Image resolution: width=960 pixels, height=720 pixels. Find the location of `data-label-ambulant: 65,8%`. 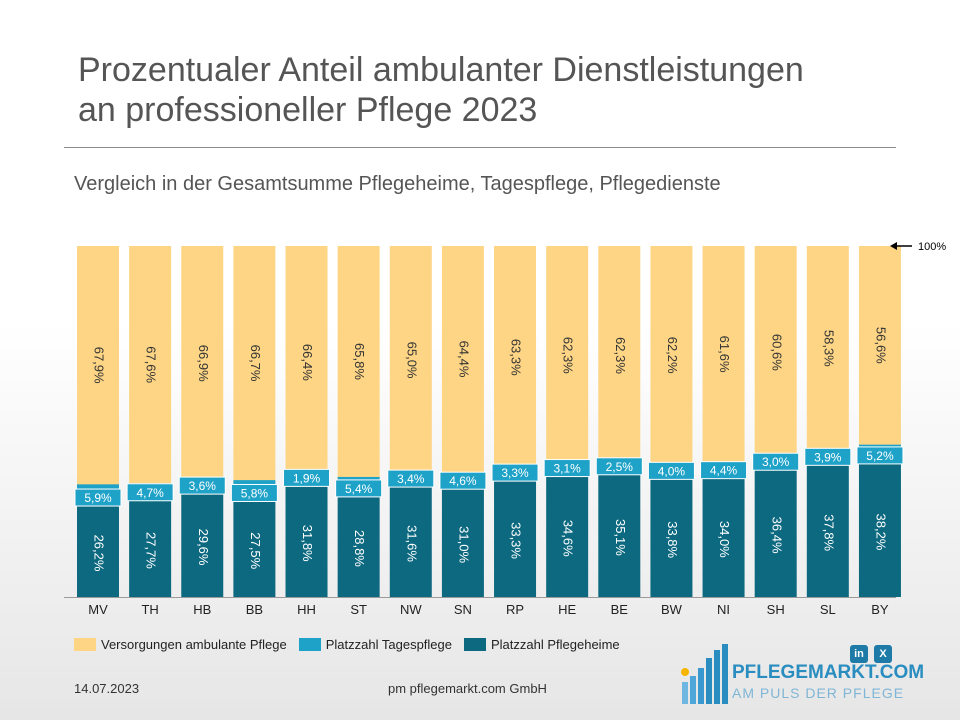

data-label-ambulant: 65,8% is located at coordinates (359, 361).